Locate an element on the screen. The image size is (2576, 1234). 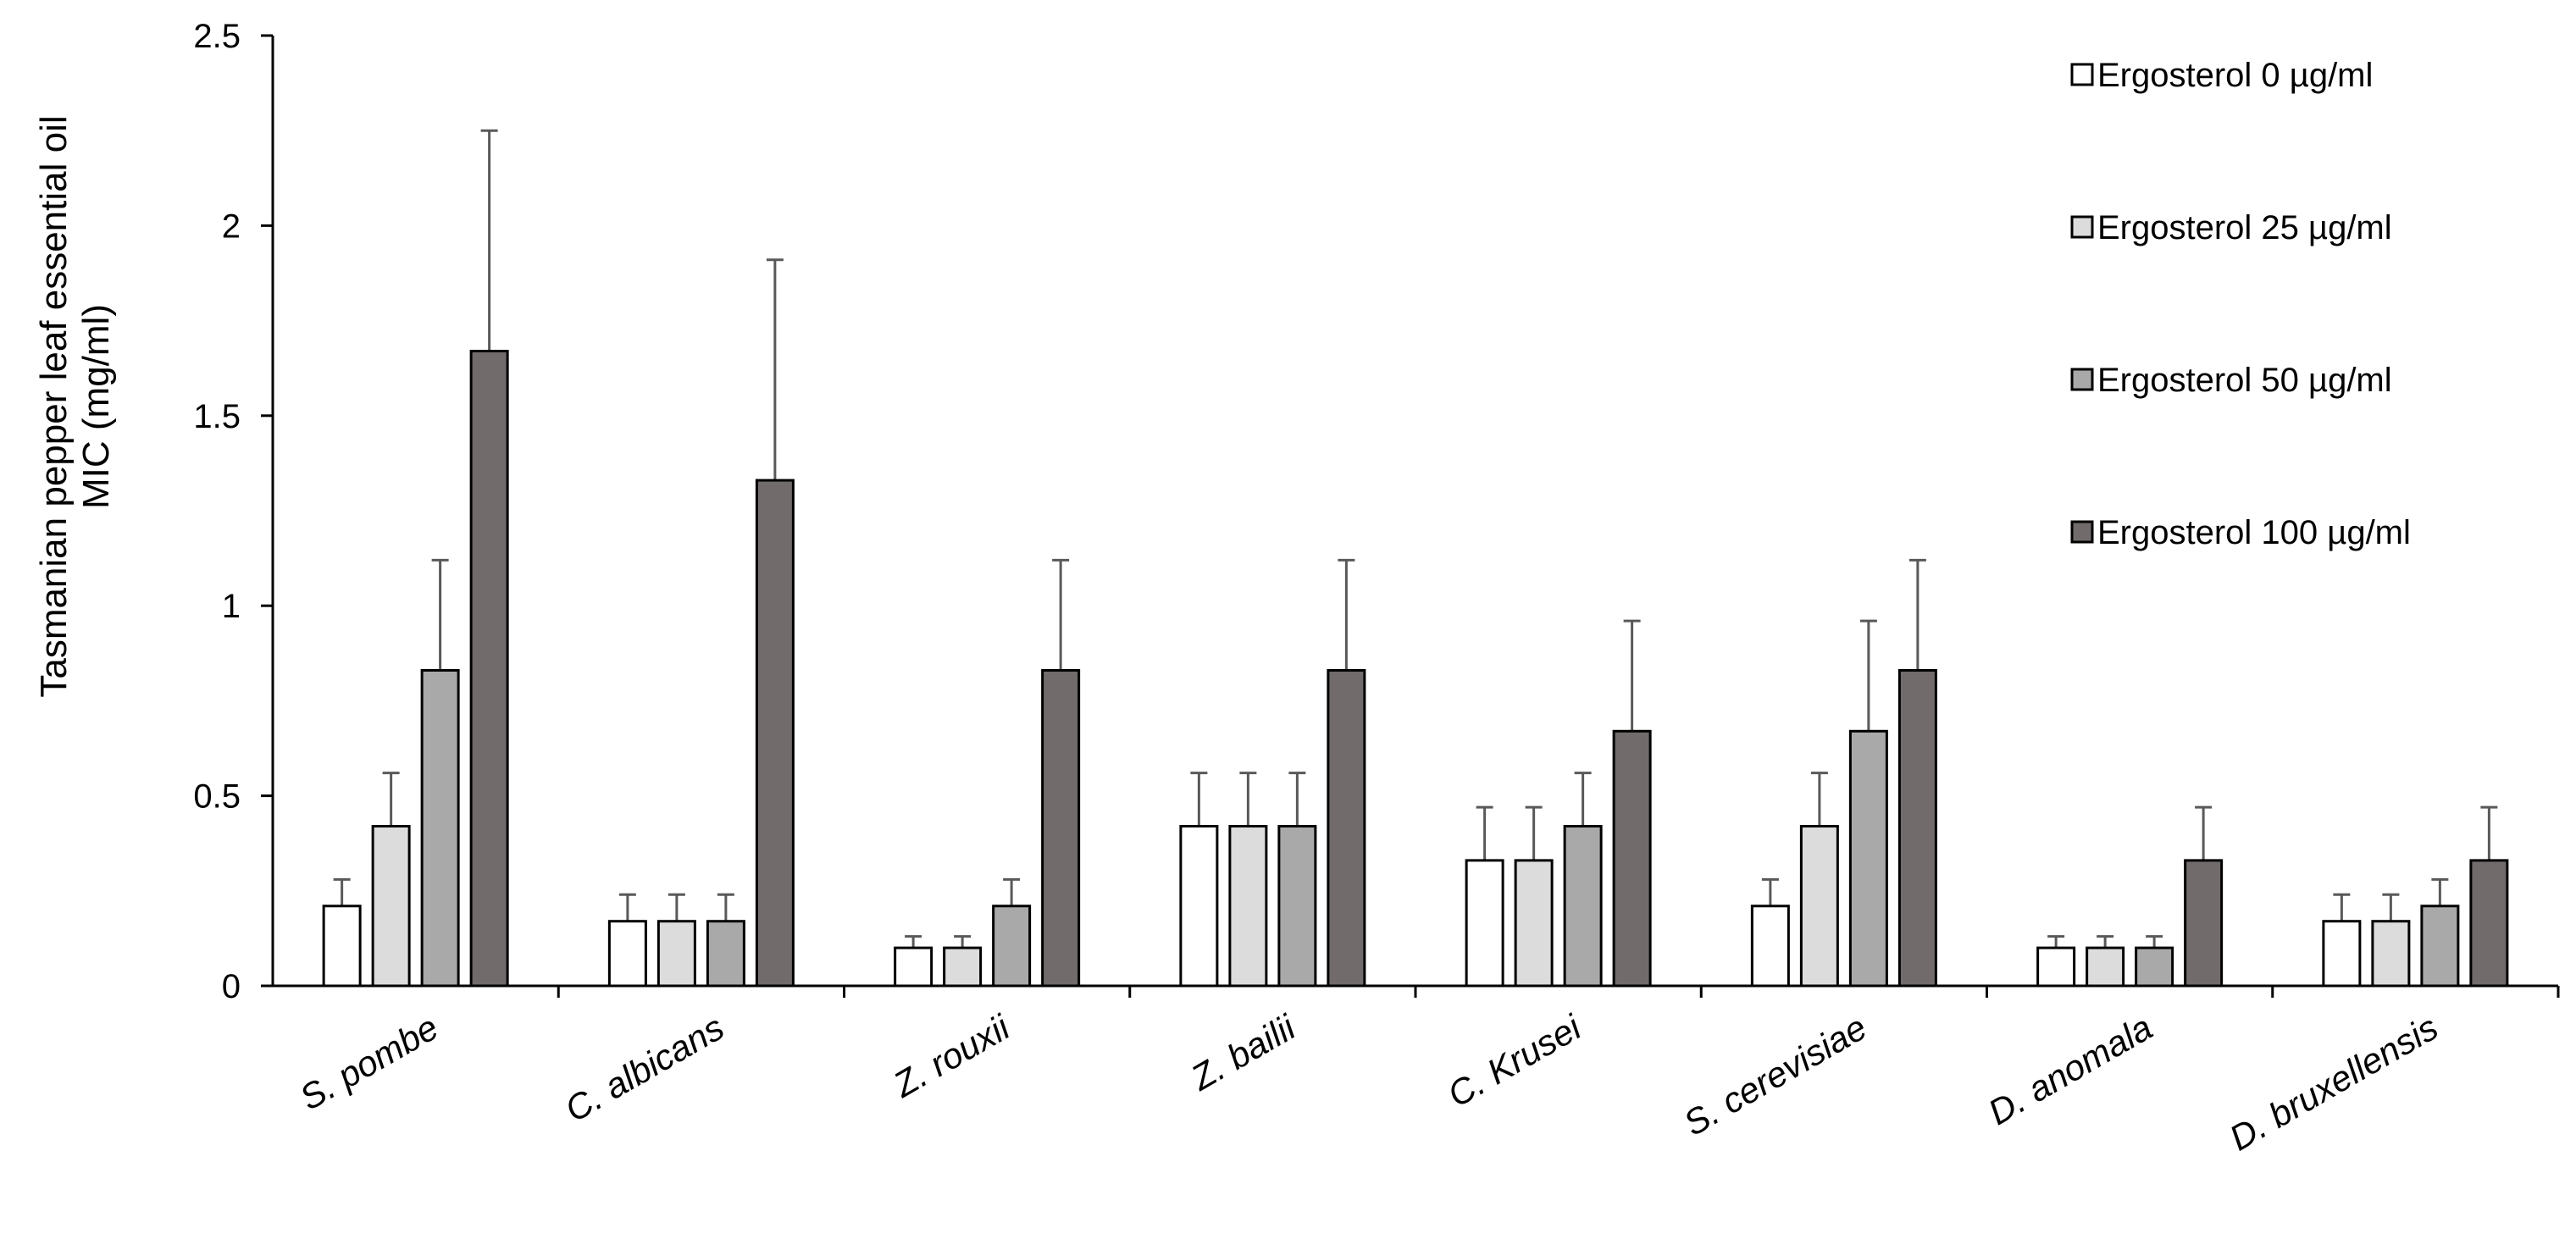
y-tick-label: 0.5 is located at coordinates (217, 797).